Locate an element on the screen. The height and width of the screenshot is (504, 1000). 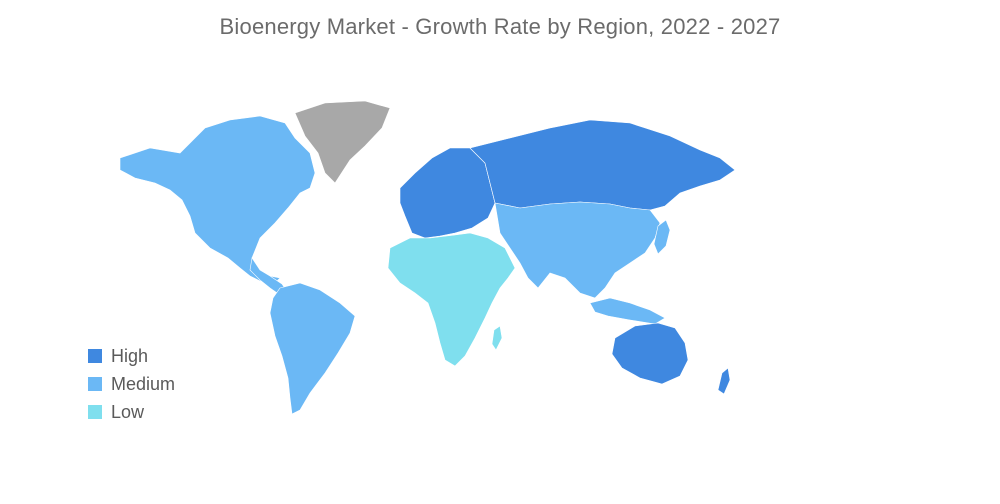
region-russia is located at coordinates (602, 165).